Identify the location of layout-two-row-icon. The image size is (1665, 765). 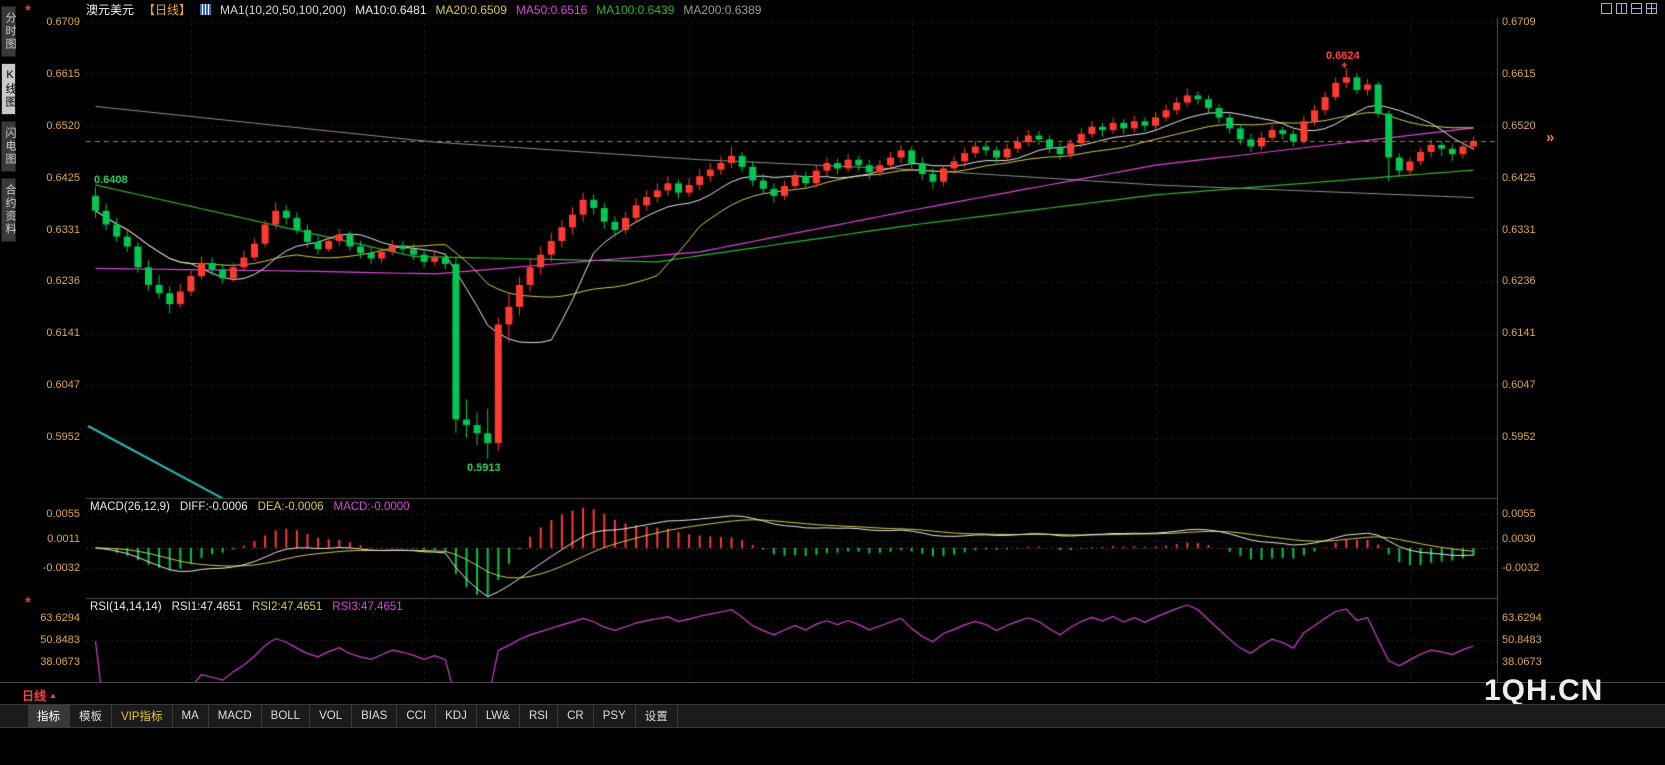
(1636, 8).